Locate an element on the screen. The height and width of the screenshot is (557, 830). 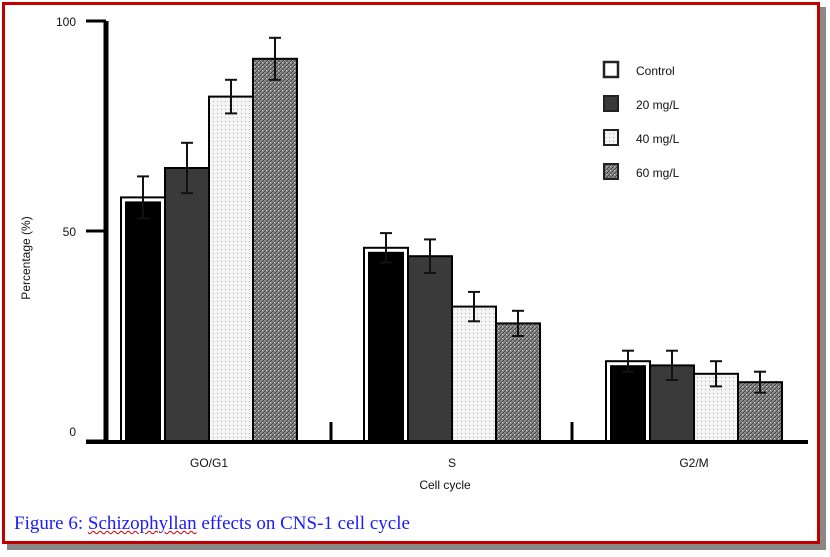
legend-item: 40 mg/L is located at coordinates (641, 137).